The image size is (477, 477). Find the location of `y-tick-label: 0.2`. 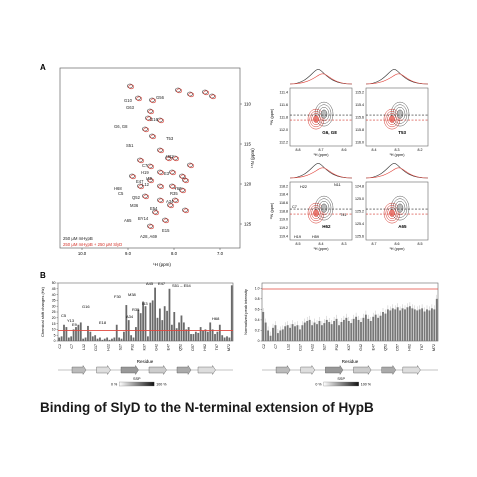

y-tick-label: 0.2 is located at coordinates (257, 331).